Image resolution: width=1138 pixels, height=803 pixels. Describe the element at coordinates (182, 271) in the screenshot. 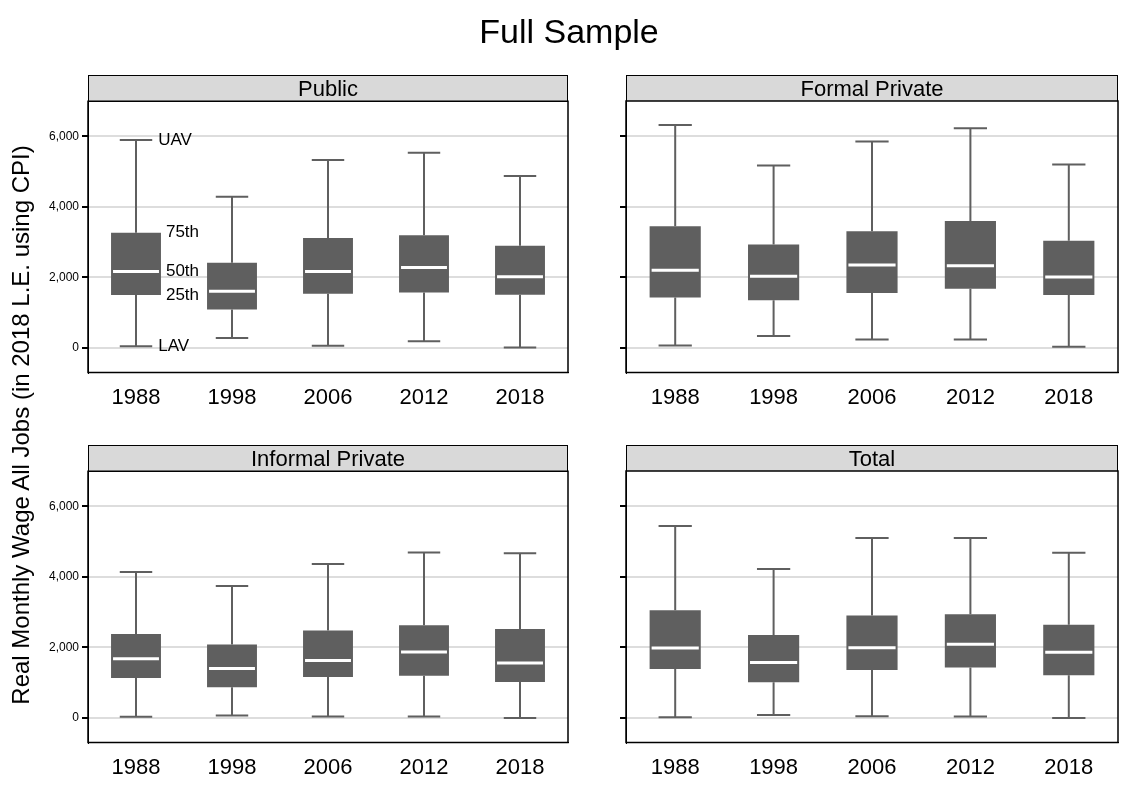

I see `annotation: 50th` at that location.